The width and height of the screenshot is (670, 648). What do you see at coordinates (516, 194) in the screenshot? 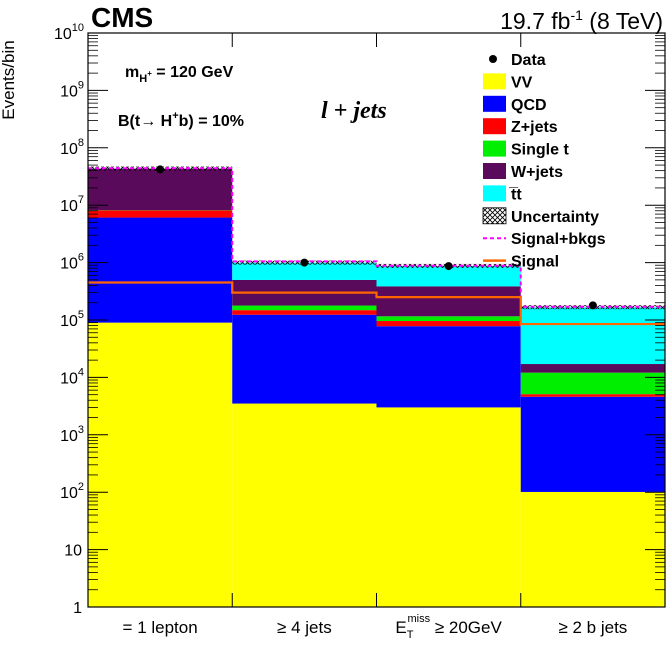
I see `legend-label: t̅t` at bounding box center [516, 194].